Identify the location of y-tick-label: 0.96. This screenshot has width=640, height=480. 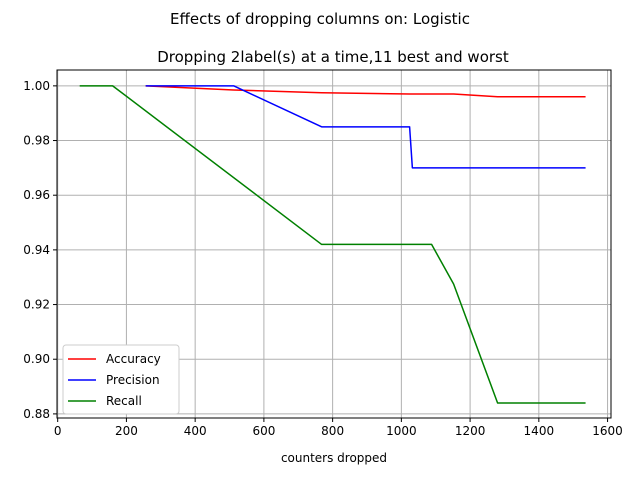
(36, 195).